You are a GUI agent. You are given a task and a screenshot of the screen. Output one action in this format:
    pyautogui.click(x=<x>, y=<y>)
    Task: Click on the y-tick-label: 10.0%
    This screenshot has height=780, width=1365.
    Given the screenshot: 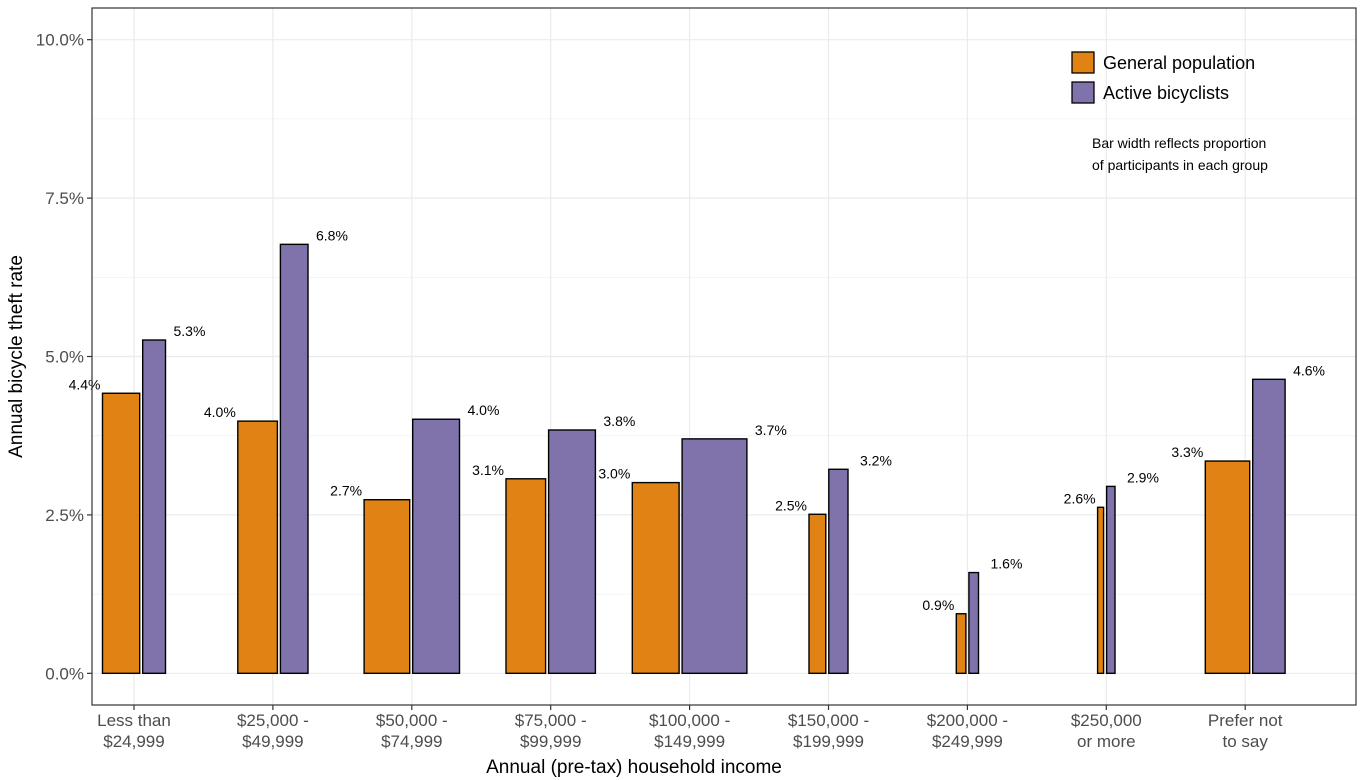 What is the action you would take?
    pyautogui.click(x=60, y=40)
    